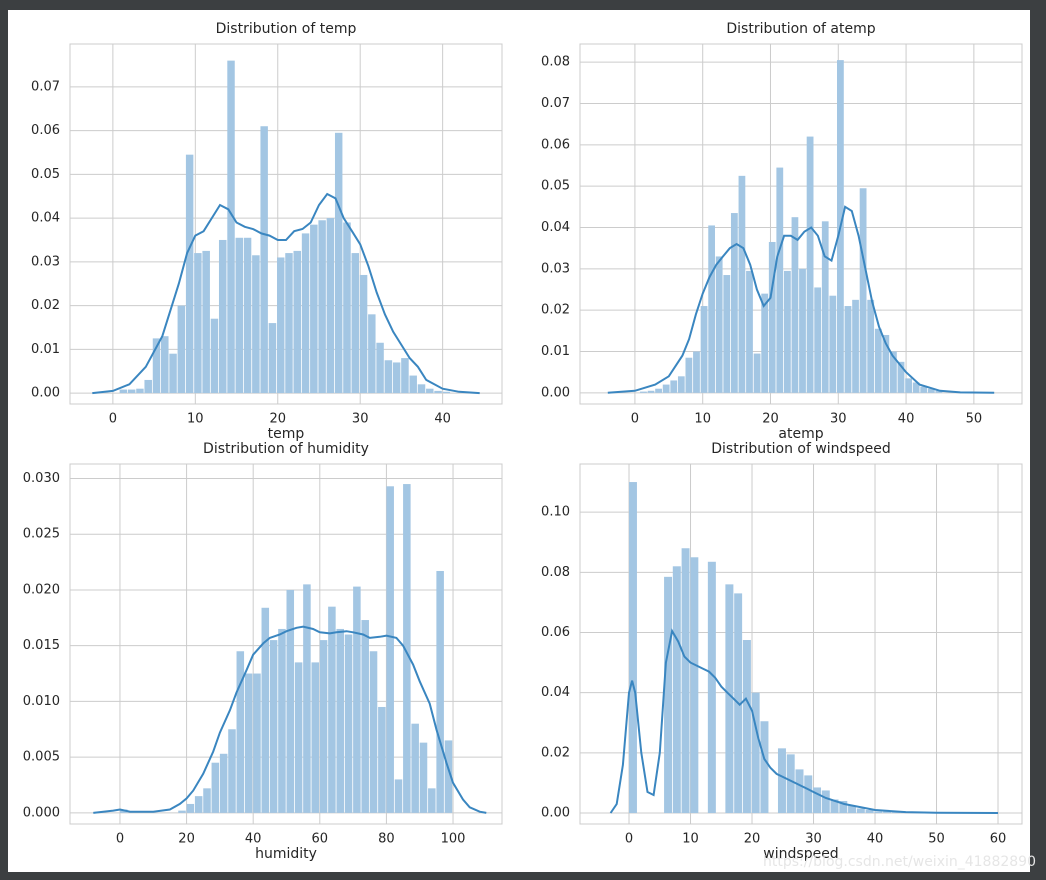 The width and height of the screenshot is (1046, 880). What do you see at coordinates (555, 572) in the screenshot?
I see `y-tick-label: 0.08` at bounding box center [555, 572].